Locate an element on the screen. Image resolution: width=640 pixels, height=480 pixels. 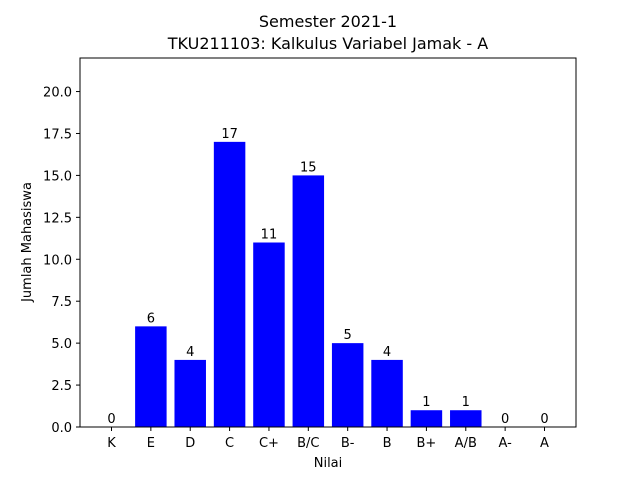
y-tick-label-10.0: 10.0 is located at coordinates (57, 260).